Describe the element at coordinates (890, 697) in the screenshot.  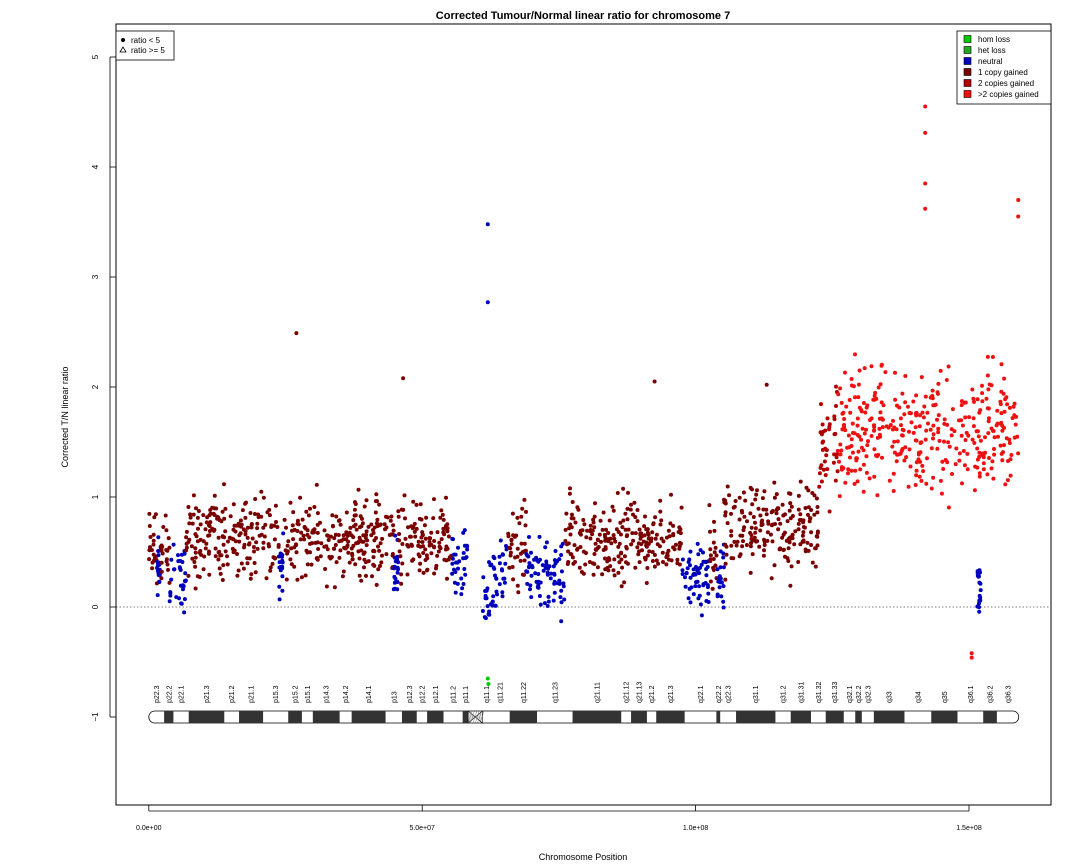
I see `band-label: q33` at that location.